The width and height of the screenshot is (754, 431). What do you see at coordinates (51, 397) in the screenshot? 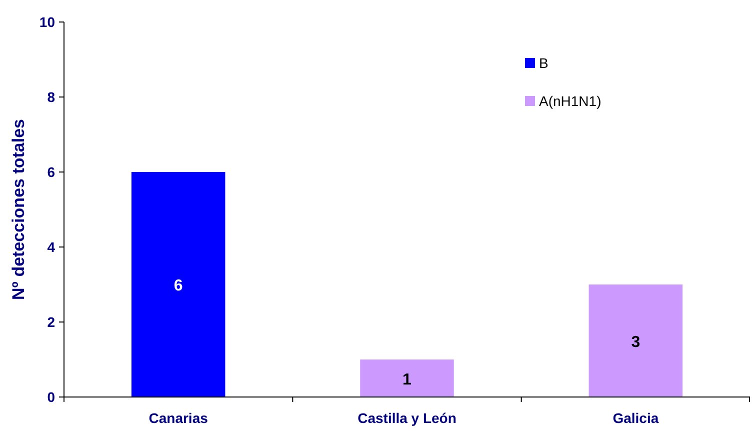
I see `y-tick-label: 0` at bounding box center [51, 397].